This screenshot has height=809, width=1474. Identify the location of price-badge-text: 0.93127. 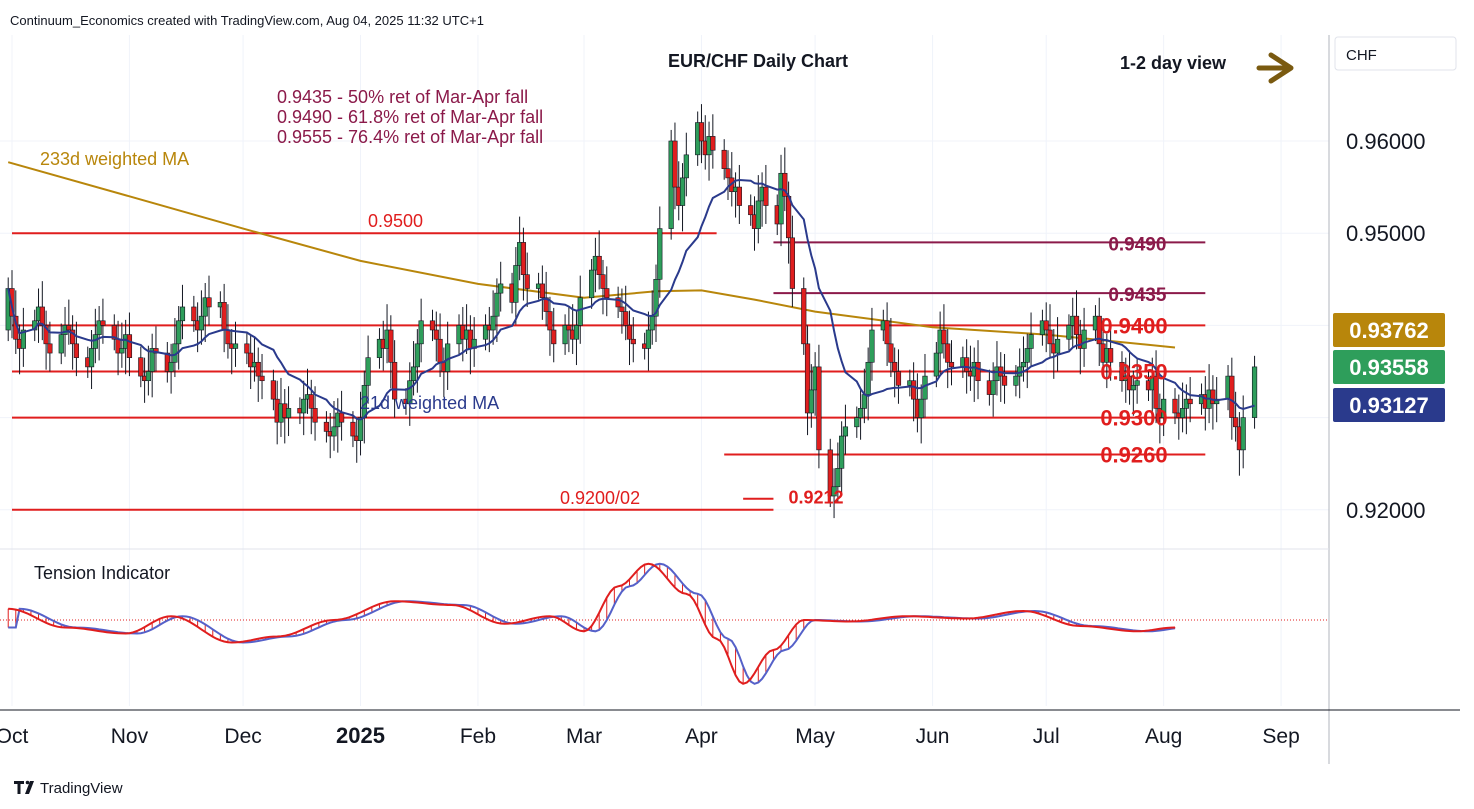
(1389, 405).